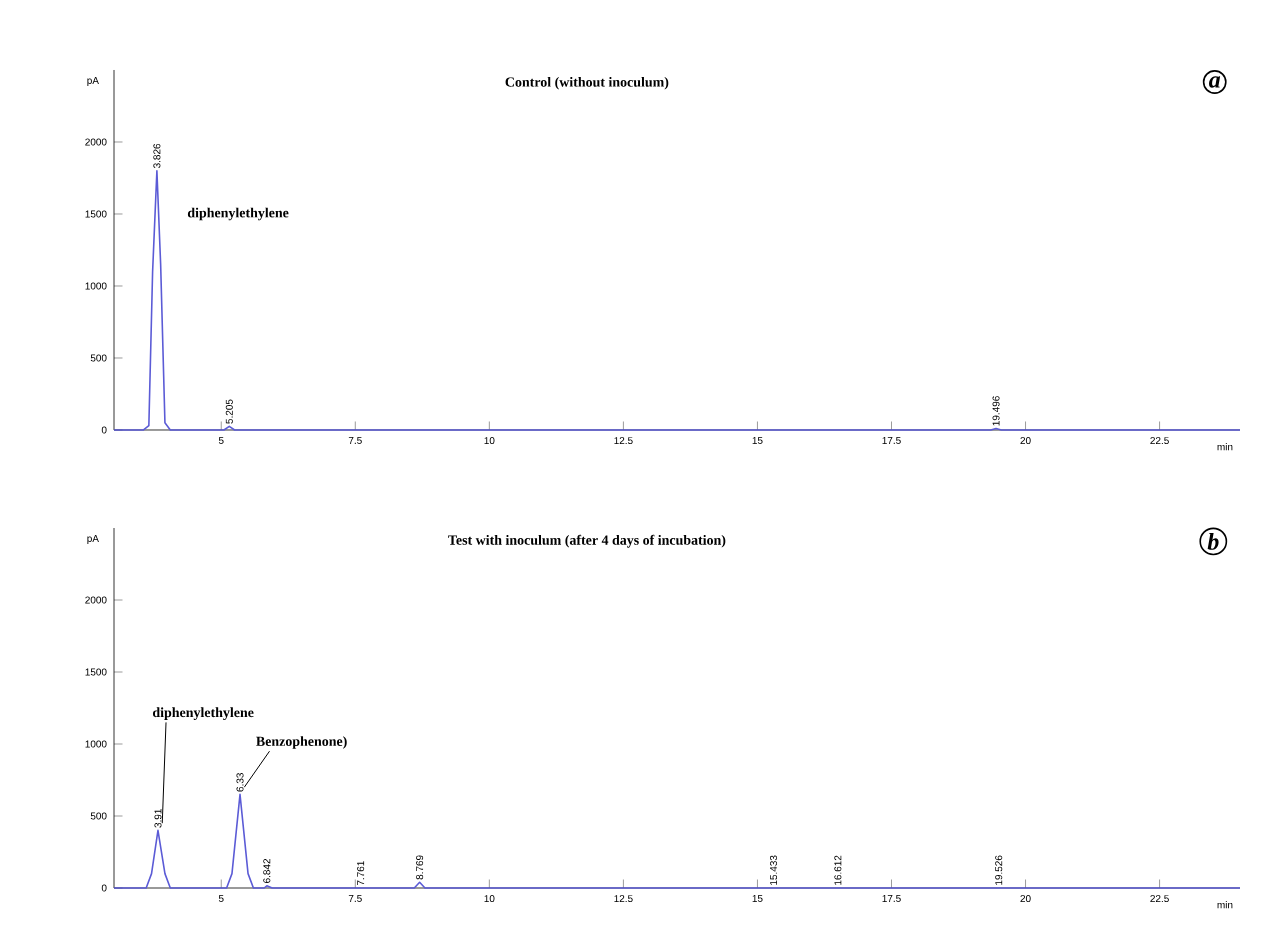 The image size is (1272, 928). I want to click on annotation: b, so click(1213, 541).